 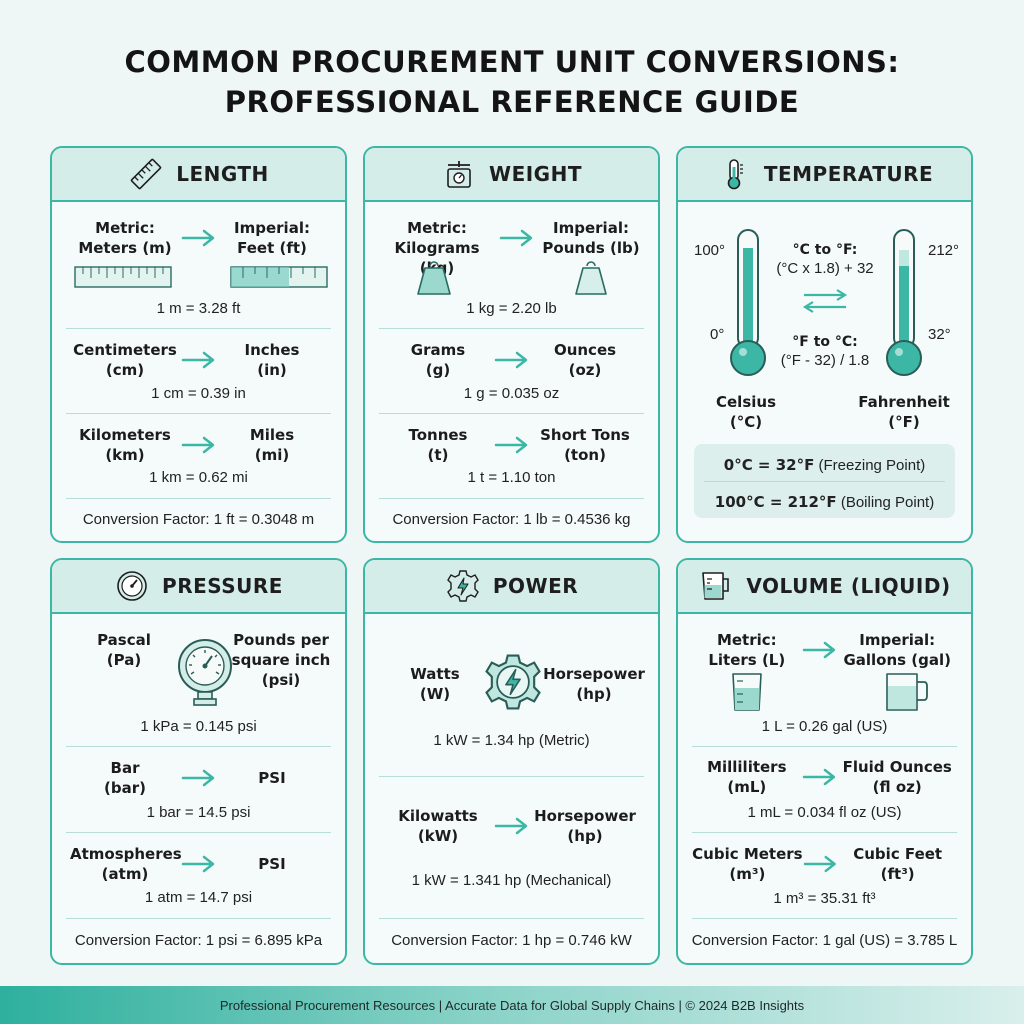 I want to click on meters-label: Metric: Meters (m), so click(x=125, y=238).